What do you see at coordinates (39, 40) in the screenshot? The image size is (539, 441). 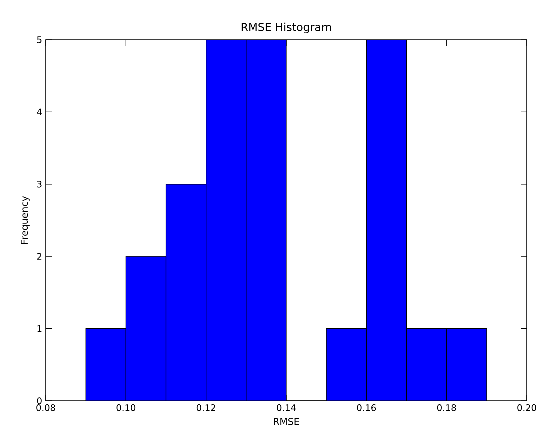 I see `y-tick-label: 5` at bounding box center [39, 40].